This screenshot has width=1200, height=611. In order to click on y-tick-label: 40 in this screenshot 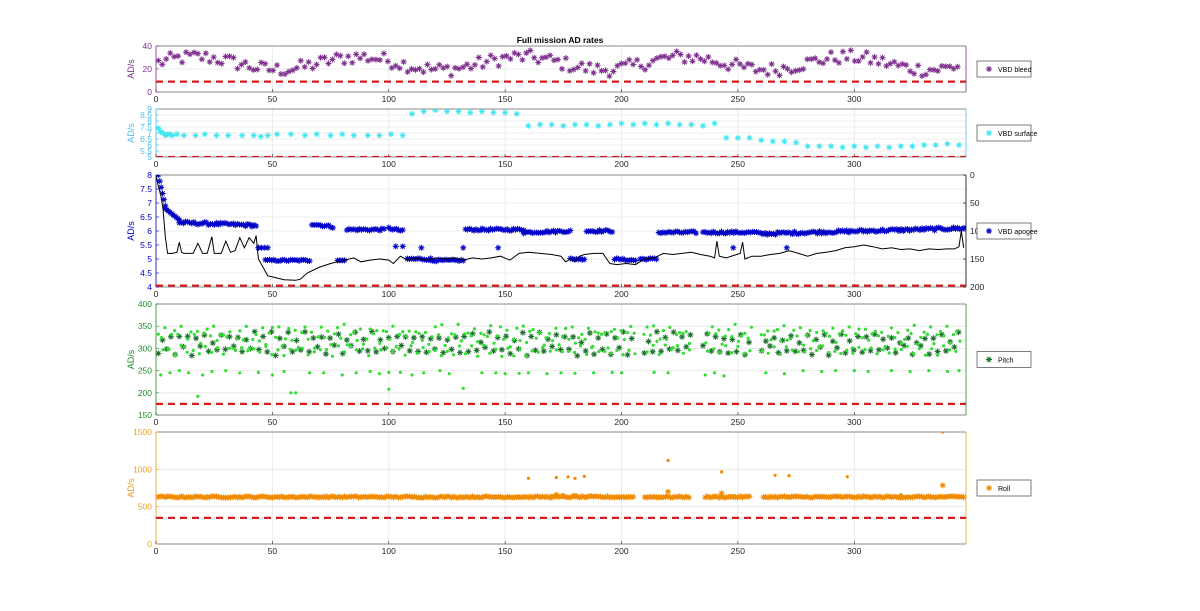, I will do `click(148, 46)`.